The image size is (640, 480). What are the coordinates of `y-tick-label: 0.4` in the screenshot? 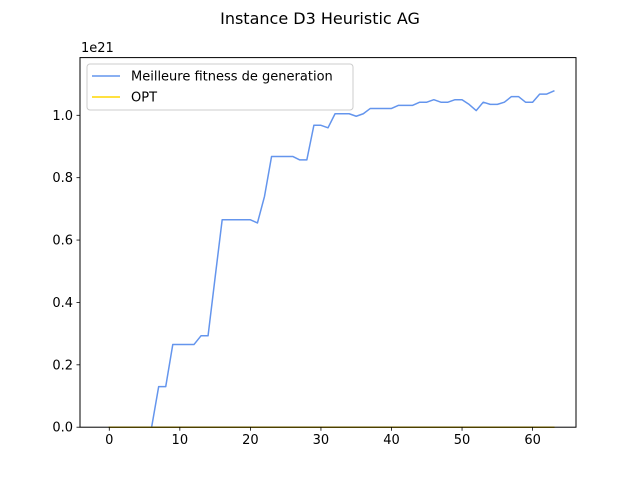 It's located at (62, 303).